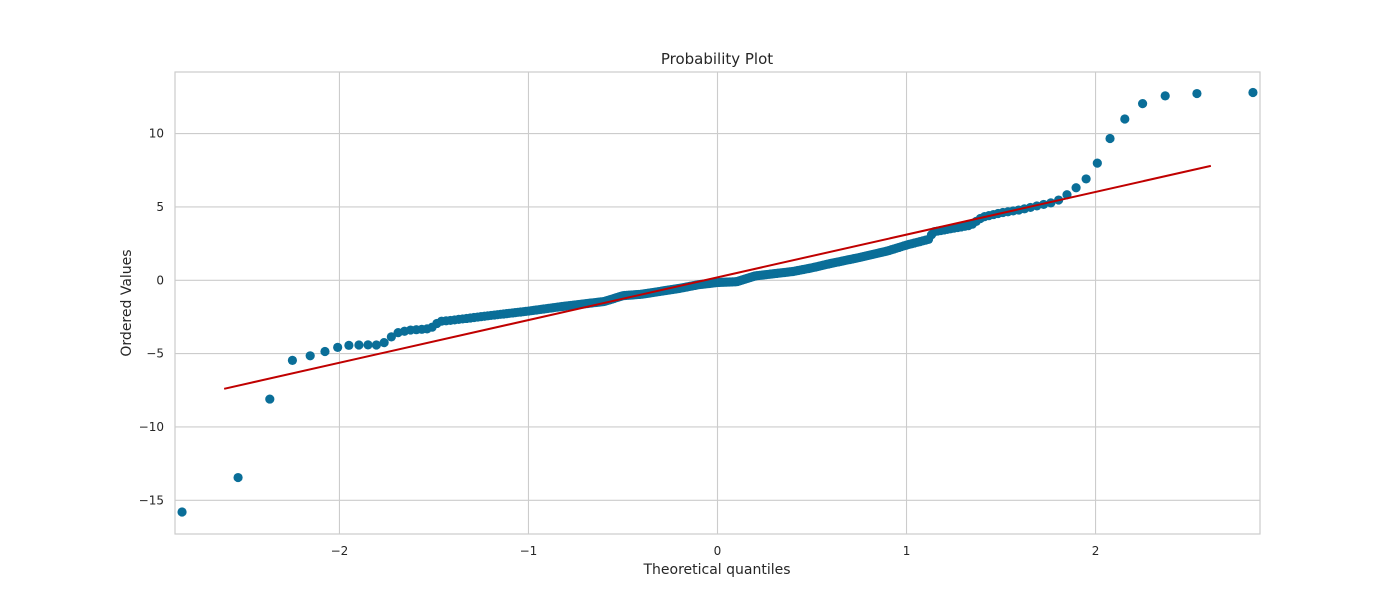  Describe the element at coordinates (529, 551) in the screenshot. I see `x-tick-label: −1` at that location.